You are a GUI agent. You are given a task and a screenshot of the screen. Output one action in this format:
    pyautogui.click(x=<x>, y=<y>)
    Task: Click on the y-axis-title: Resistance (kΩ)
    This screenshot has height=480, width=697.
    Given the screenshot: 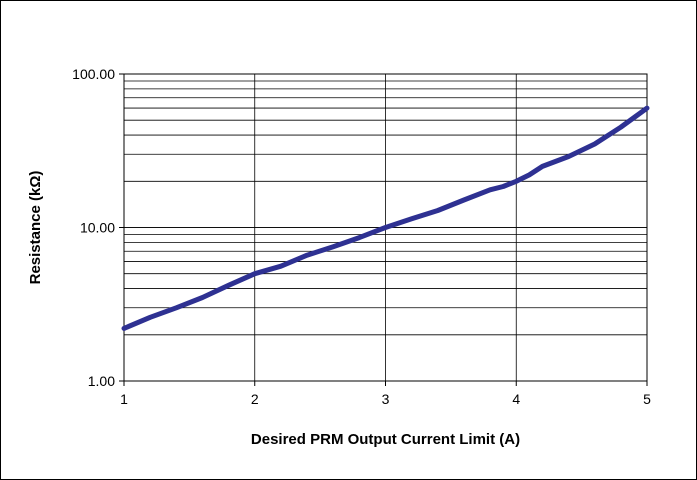 What is the action you would take?
    pyautogui.click(x=35, y=228)
    